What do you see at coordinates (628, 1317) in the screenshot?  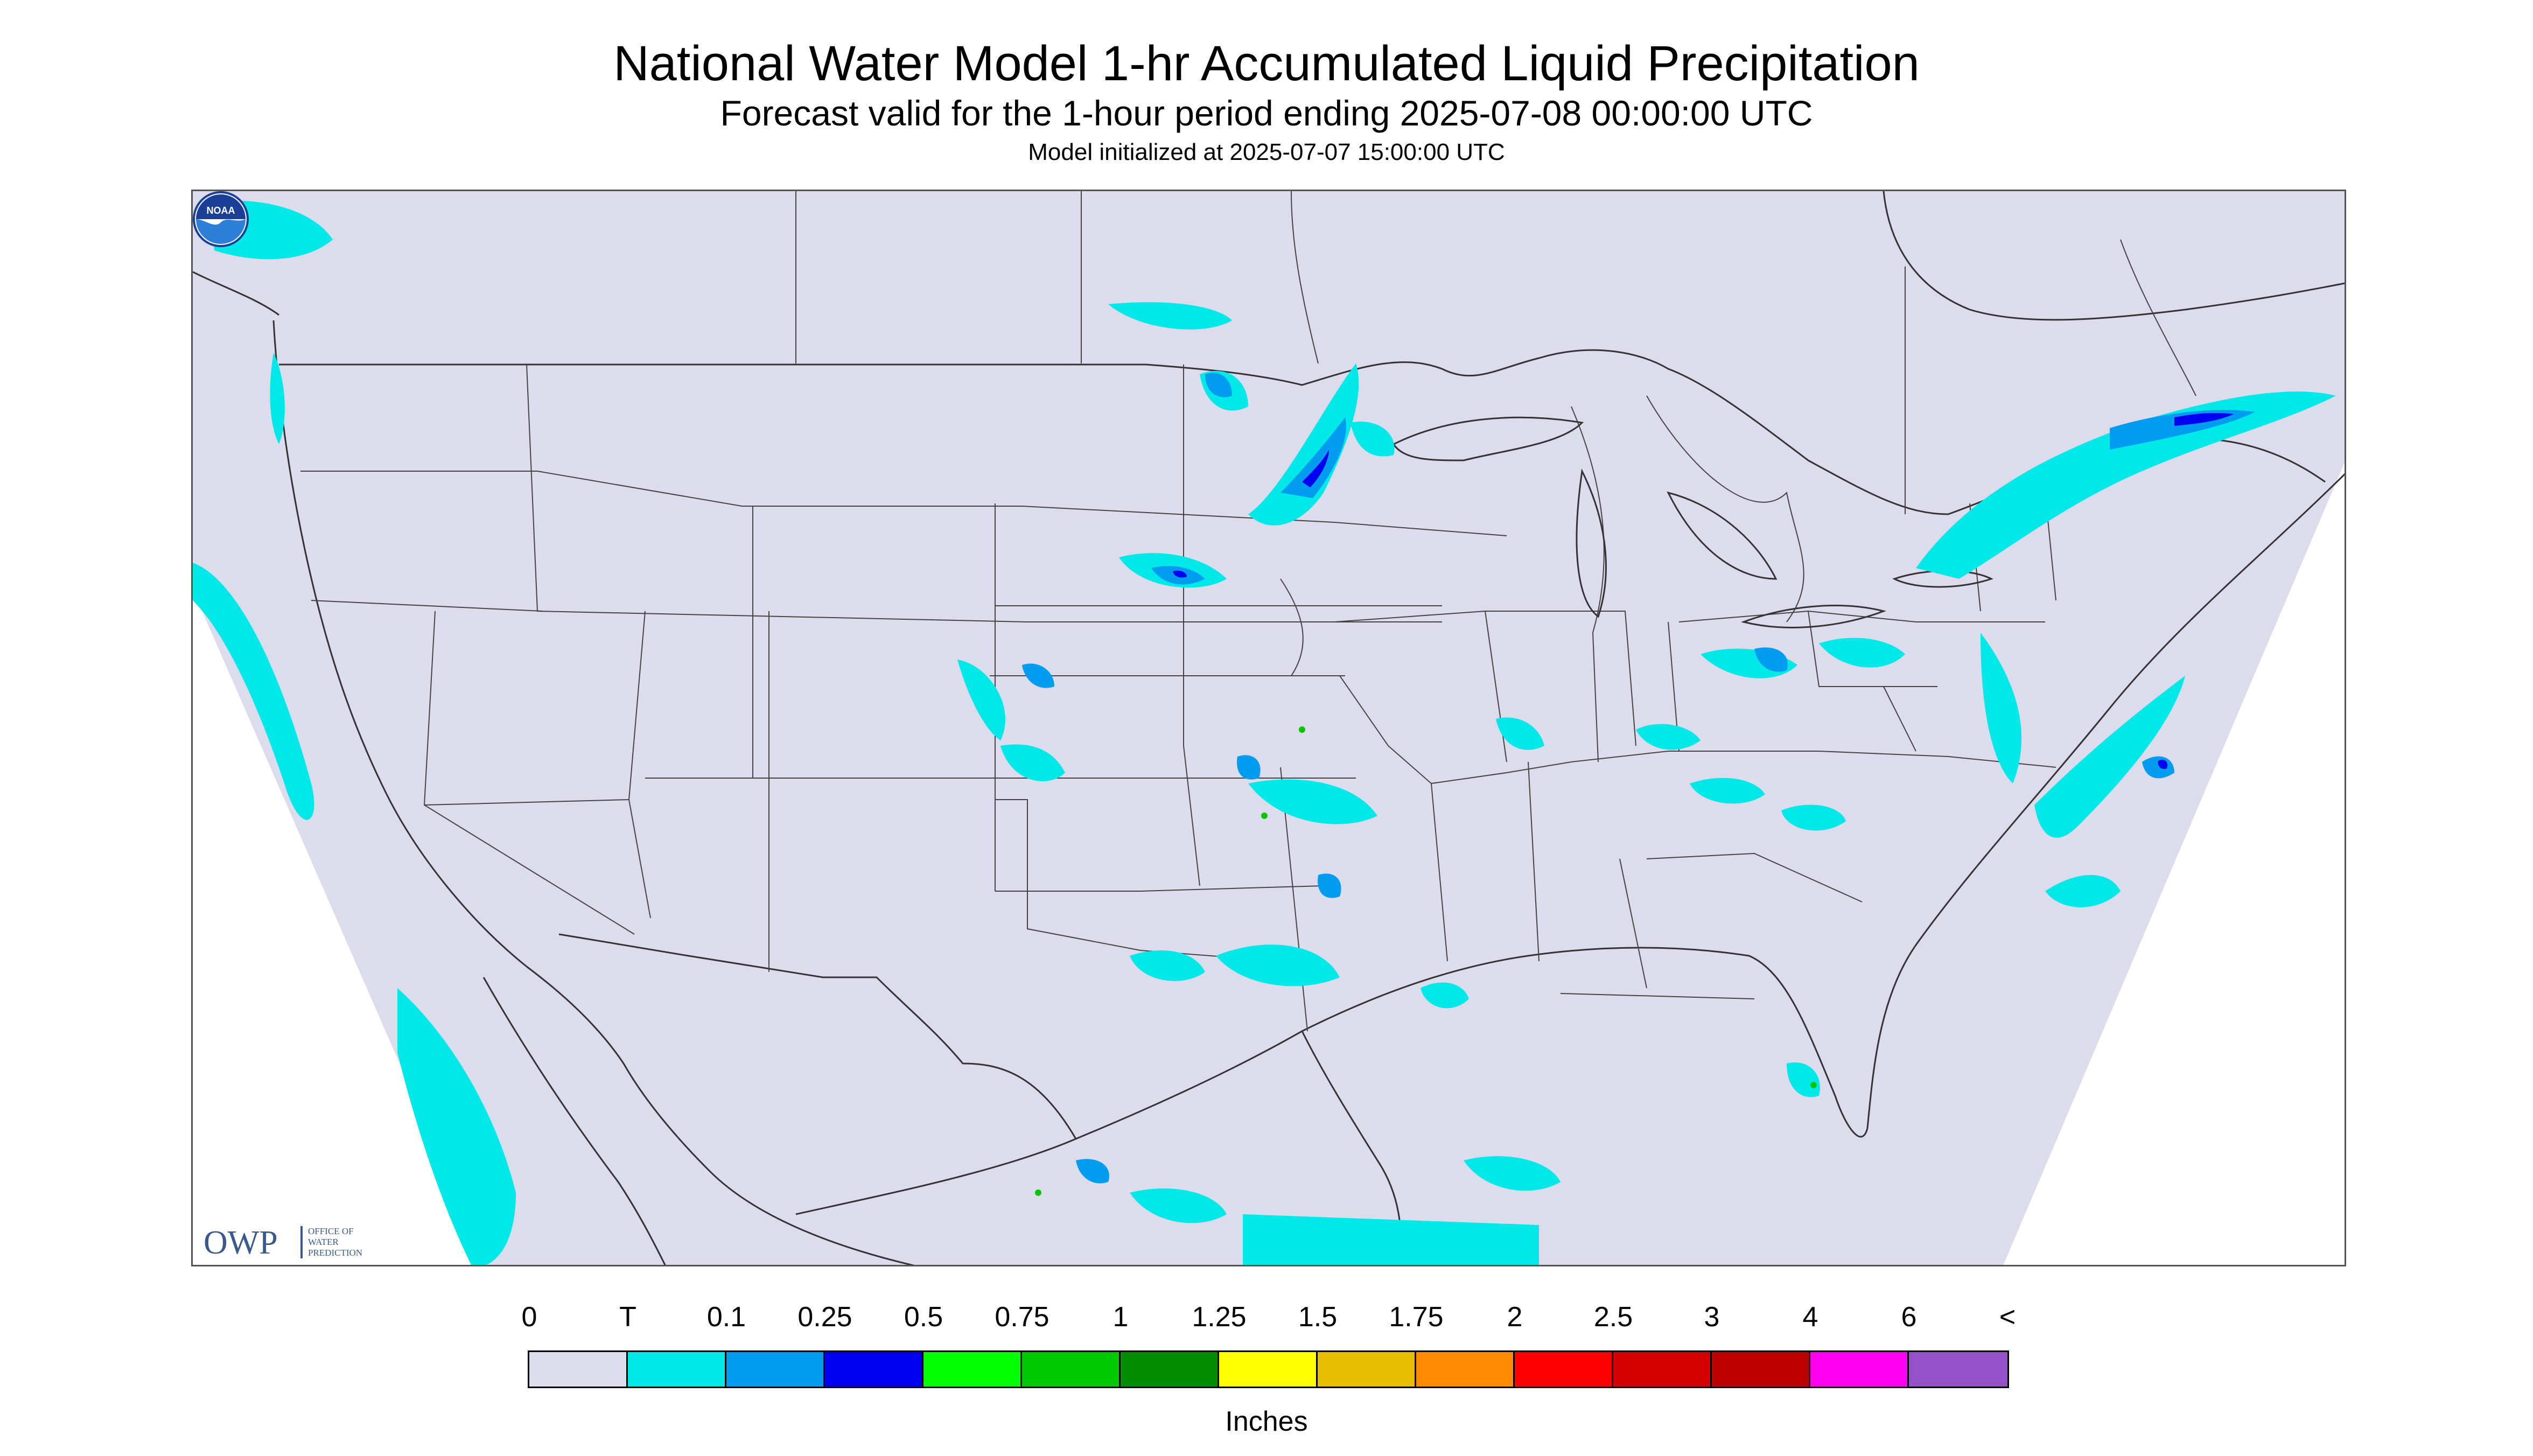 I see `legend-tick-label: T` at bounding box center [628, 1317].